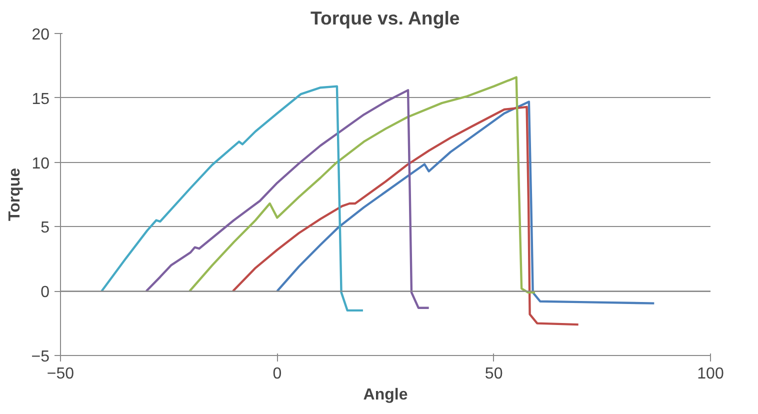 Image resolution: width=758 pixels, height=414 pixels. What do you see at coordinates (45, 228) in the screenshot?
I see `y-tick-label: 5` at bounding box center [45, 228].